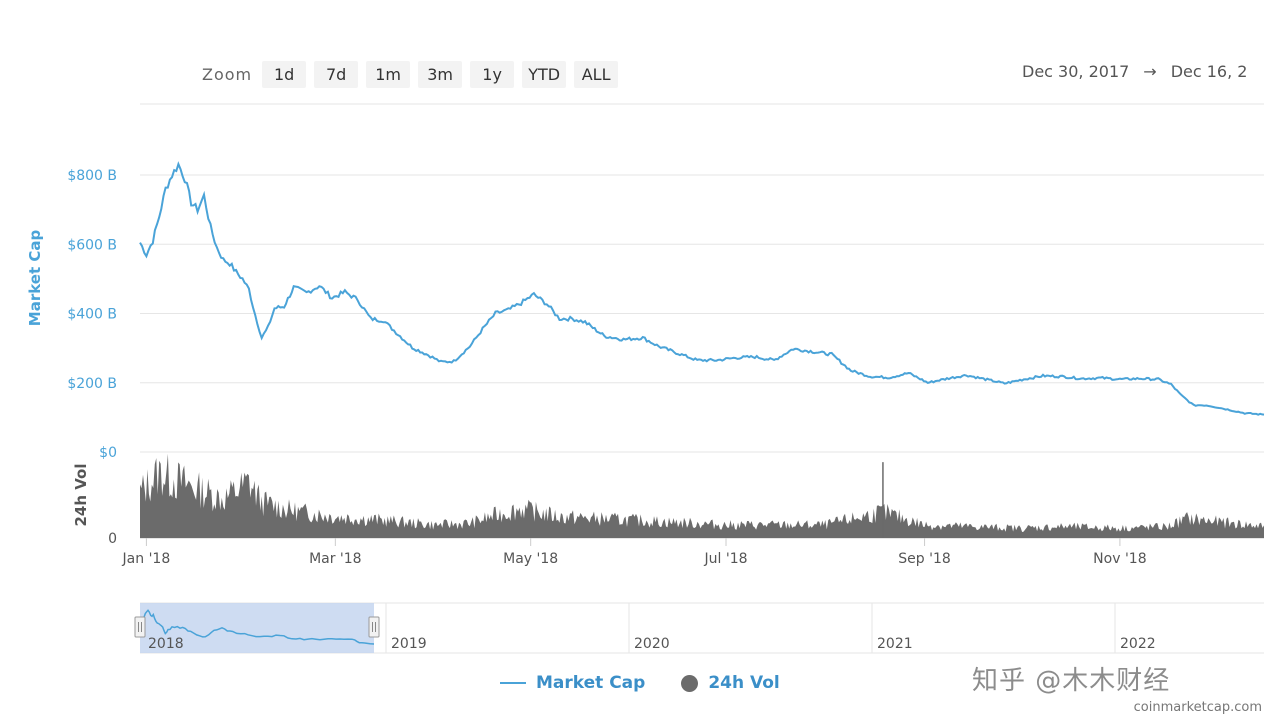 This screenshot has width=1280, height=720. Describe the element at coordinates (699, 628) in the screenshot. I see `navigator: 2019 2020 2021 2022 2018` at that location.